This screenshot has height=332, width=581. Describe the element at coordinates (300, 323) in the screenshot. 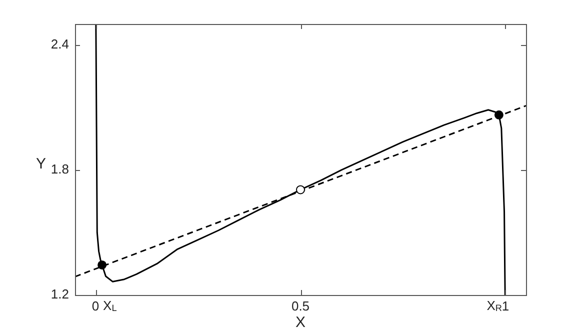

I see `x-axis-title: X` at that location.